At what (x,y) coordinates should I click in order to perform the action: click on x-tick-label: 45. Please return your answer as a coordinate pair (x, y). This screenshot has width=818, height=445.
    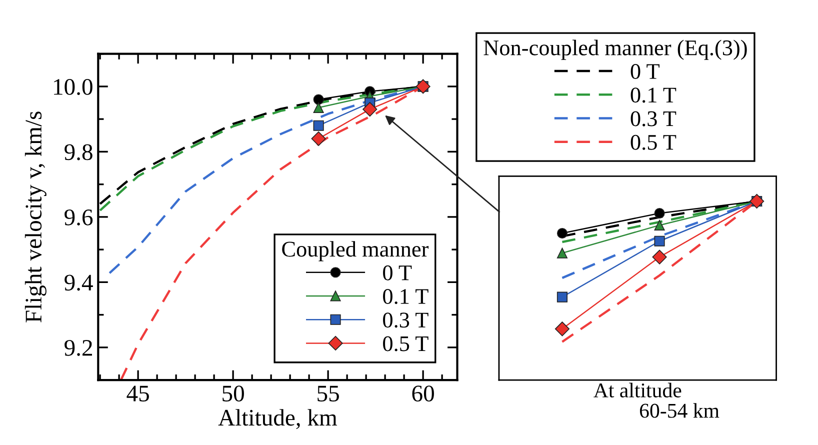
    Looking at the image, I should click on (137, 394).